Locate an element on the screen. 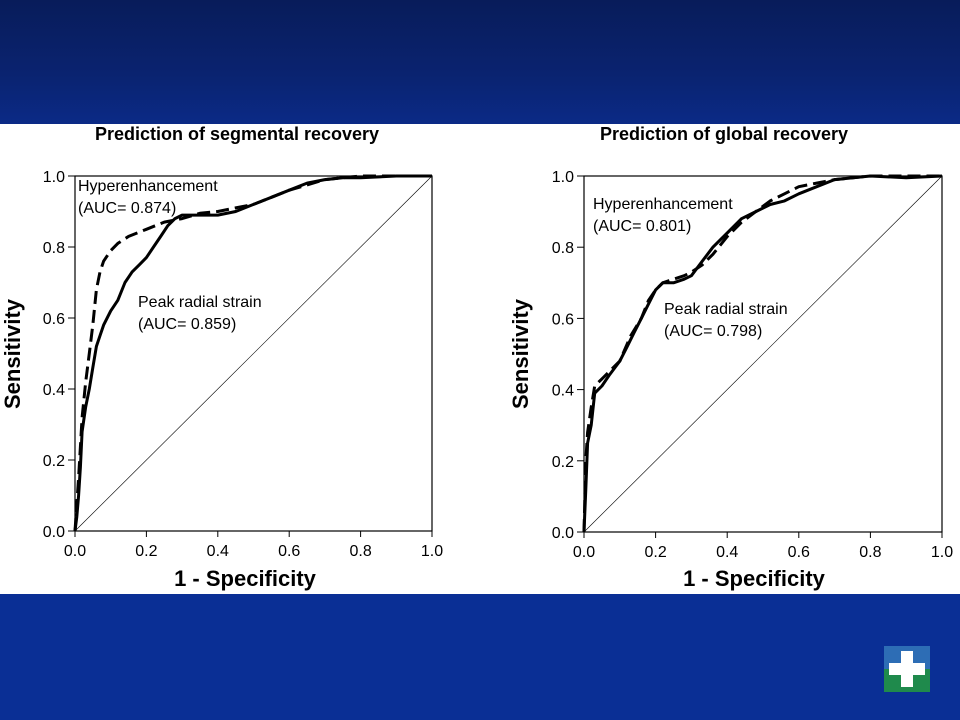 The width and height of the screenshot is (960, 720). peak-radial-strain-auc-label: (AUC= 0.798) is located at coordinates (713, 331).